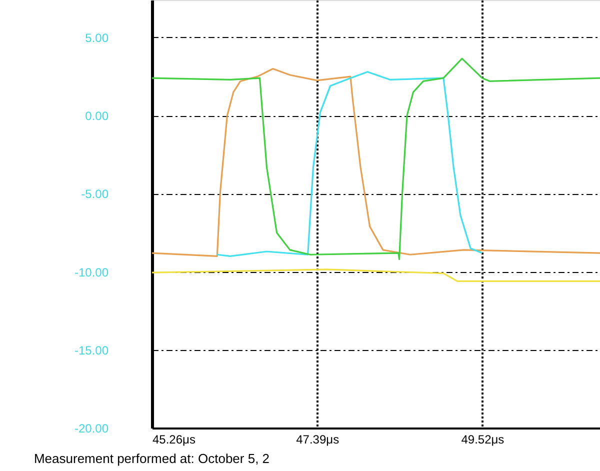 The height and width of the screenshot is (471, 600). I want to click on y-tick-label: -5.00, so click(95, 194).